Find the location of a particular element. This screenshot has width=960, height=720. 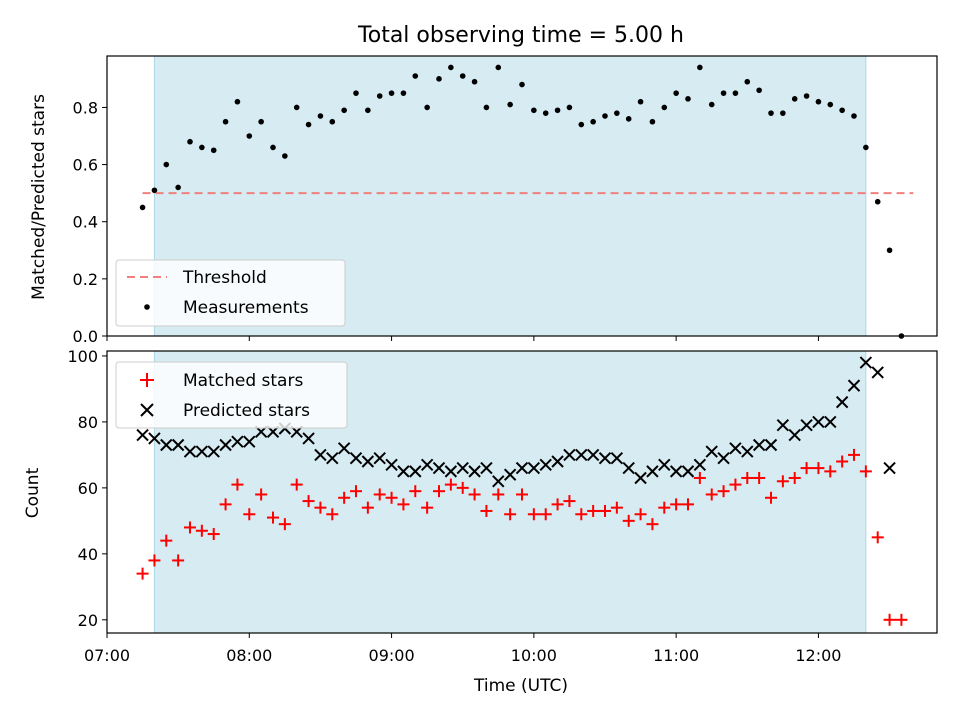

count-legend: Matched stars Predicted stars is located at coordinates (231, 395).